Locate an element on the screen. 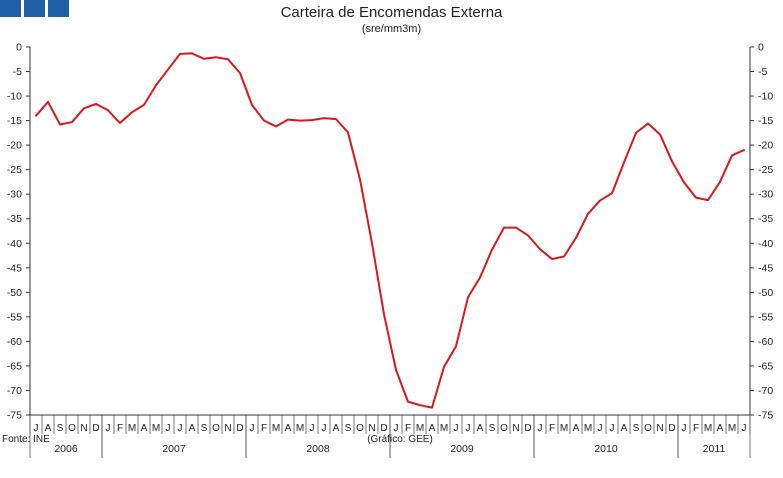  year-label: 2007 is located at coordinates (174, 449).